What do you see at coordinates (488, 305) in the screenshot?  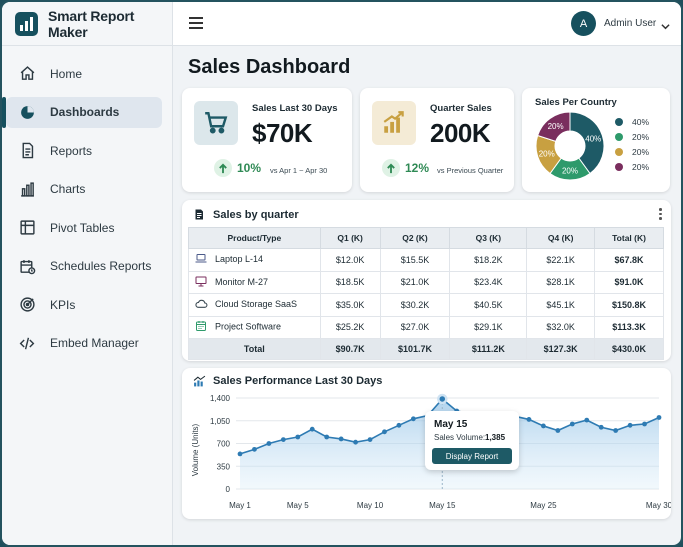 I see `table-cell: $40.5K` at bounding box center [488, 305].